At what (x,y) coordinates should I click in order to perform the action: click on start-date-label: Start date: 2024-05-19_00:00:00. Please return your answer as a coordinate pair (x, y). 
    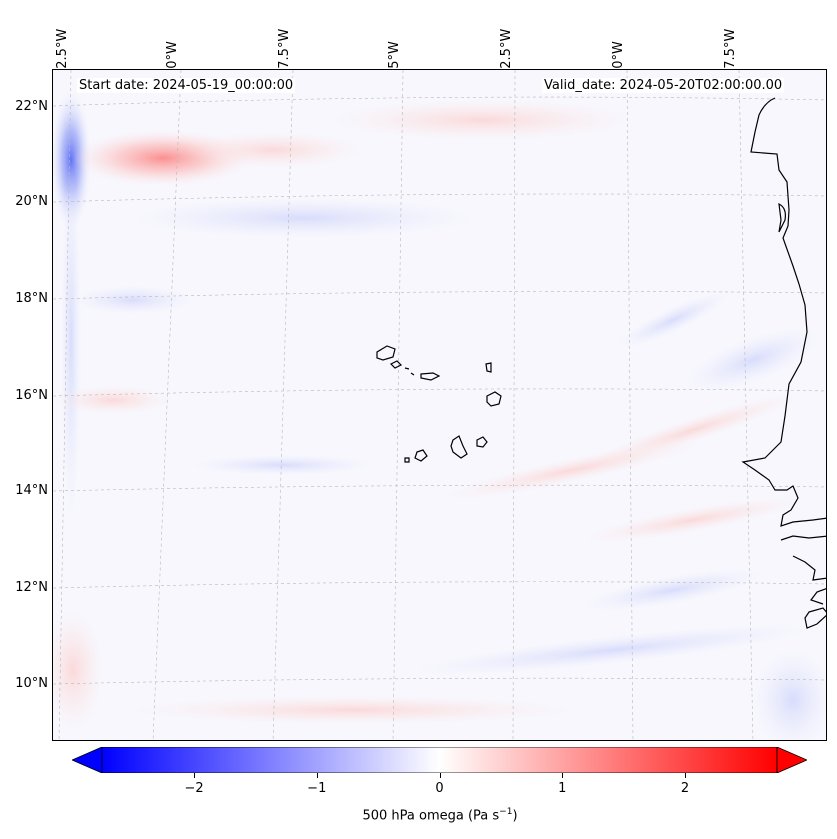
    Looking at the image, I should click on (186, 85).